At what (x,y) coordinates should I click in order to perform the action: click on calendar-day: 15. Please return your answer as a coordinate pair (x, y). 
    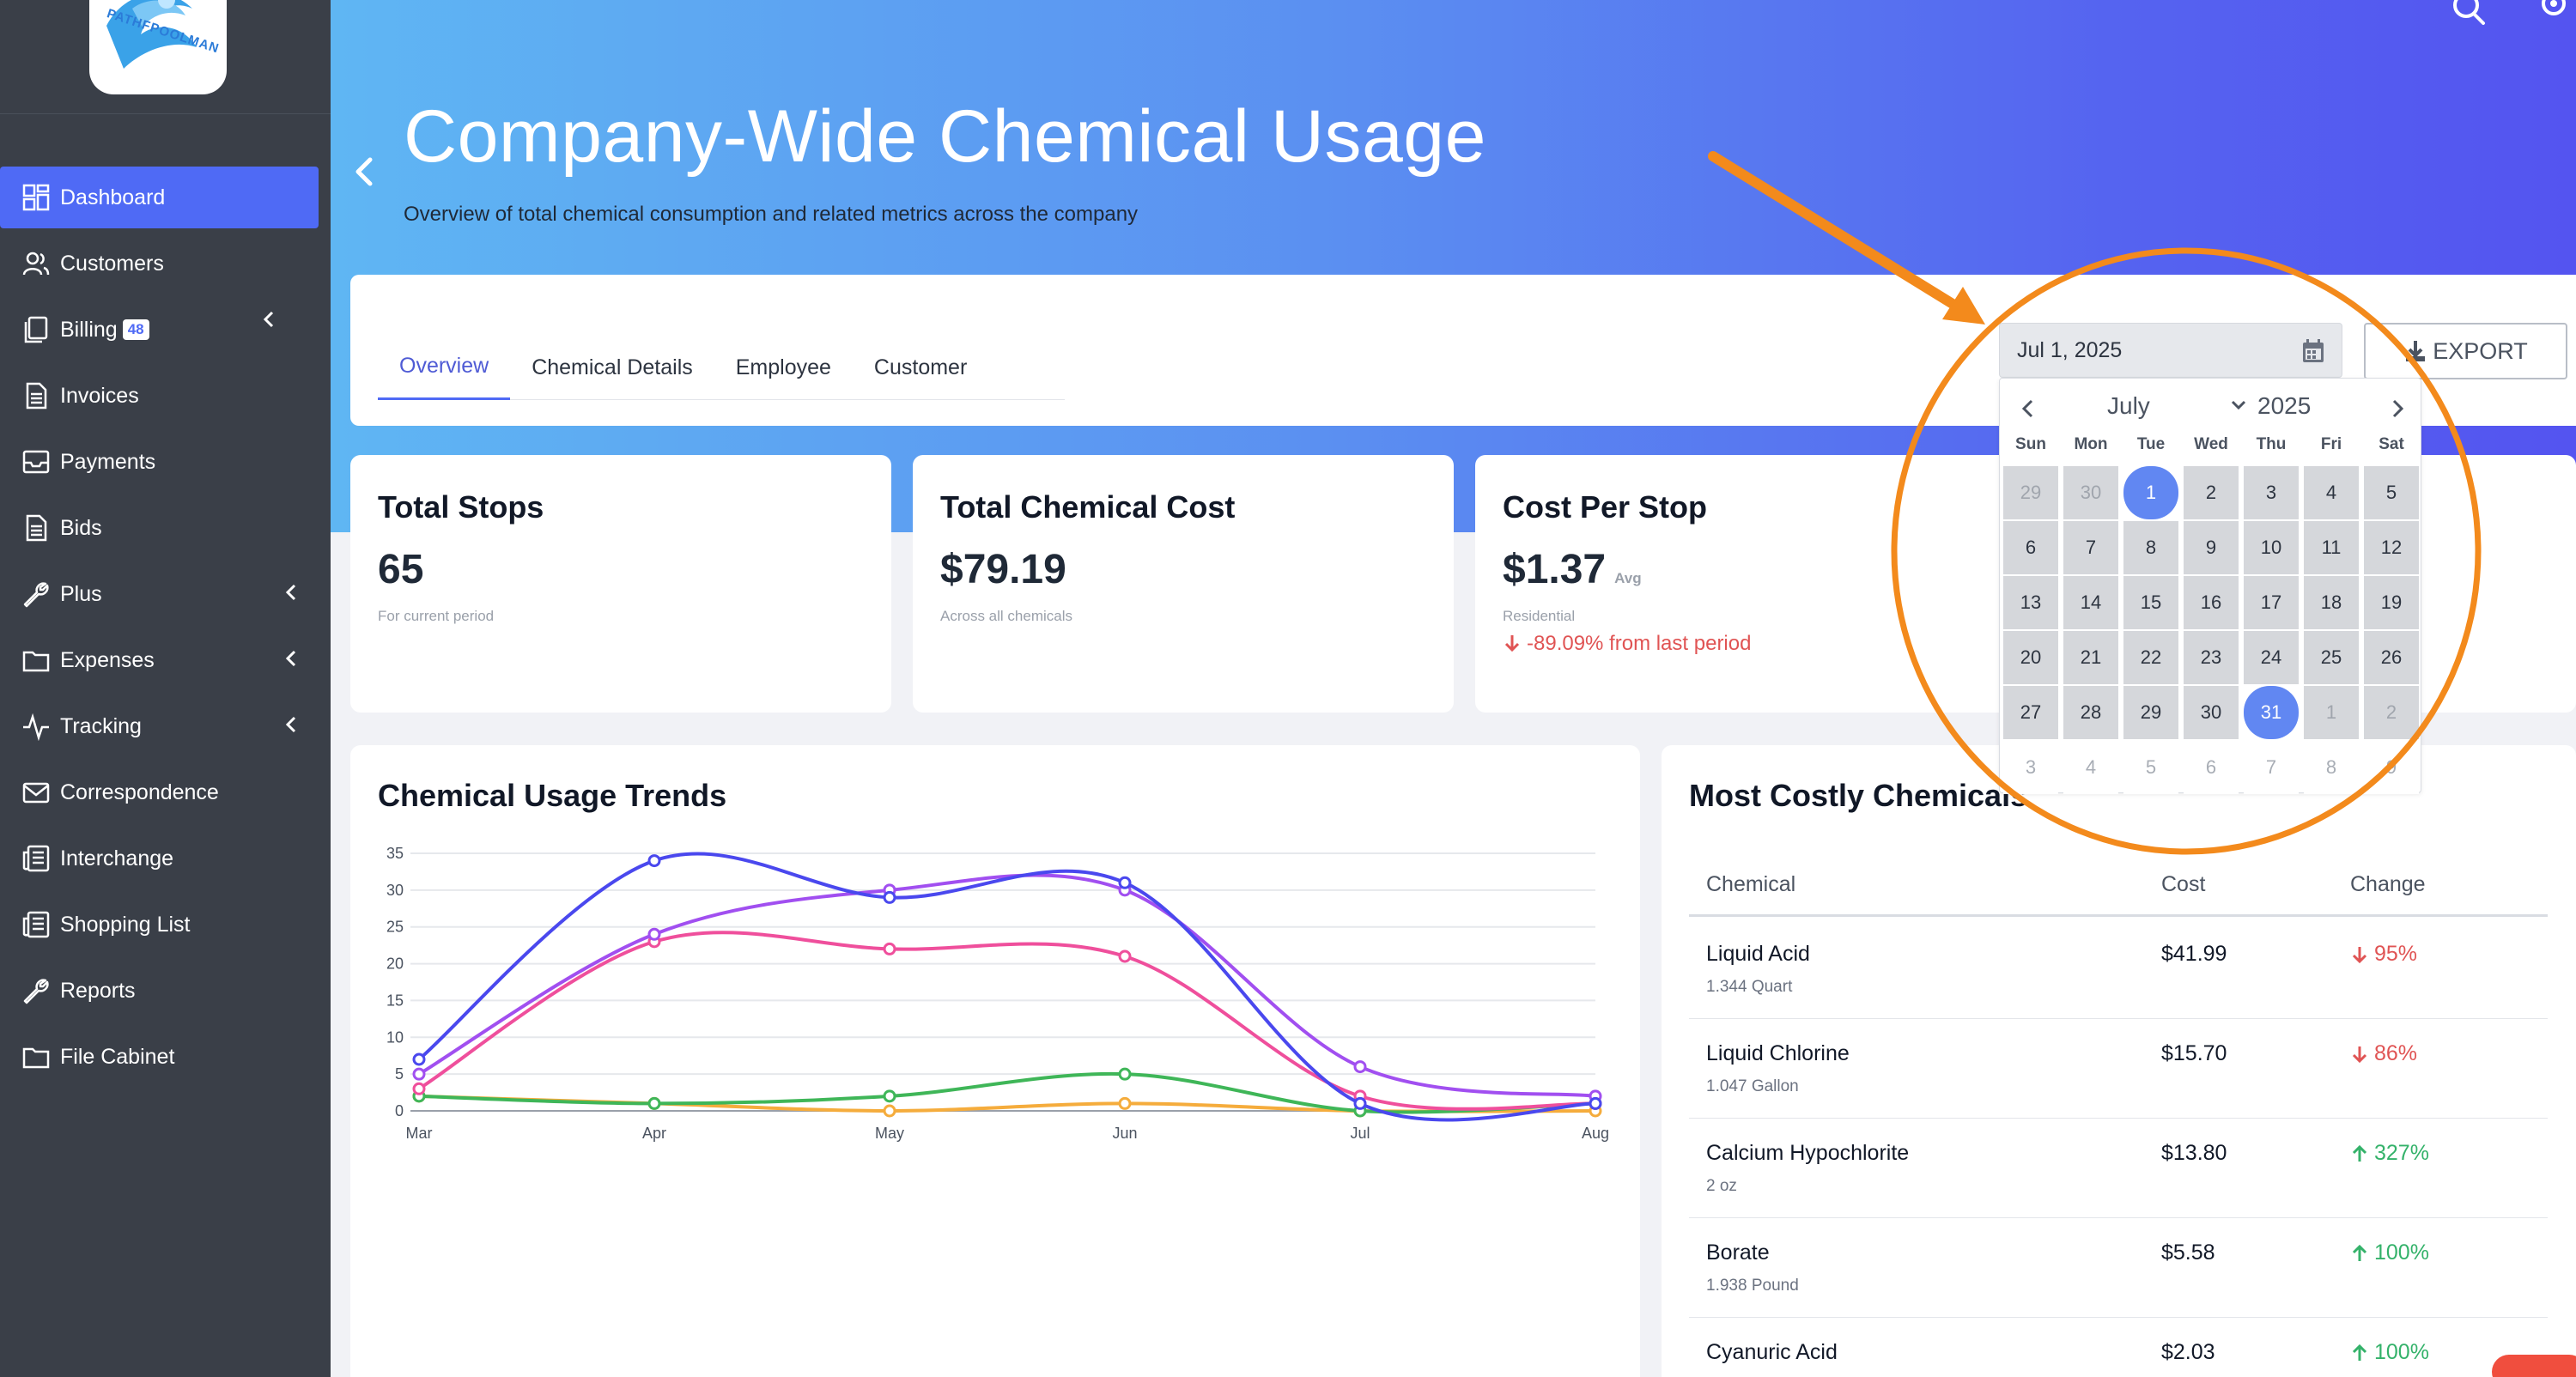
    Looking at the image, I should click on (2150, 603).